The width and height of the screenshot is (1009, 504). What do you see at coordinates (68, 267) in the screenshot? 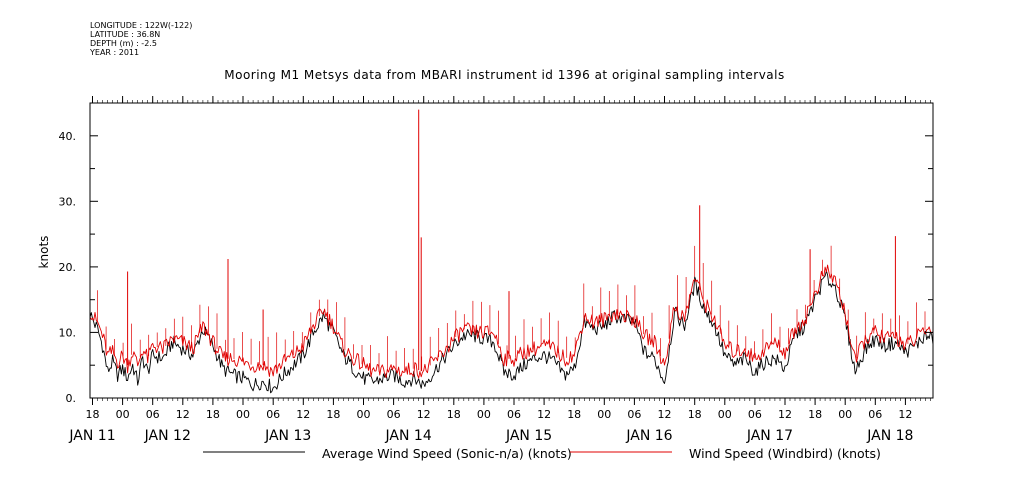
I see `y-tick-label: 20.` at bounding box center [68, 267].